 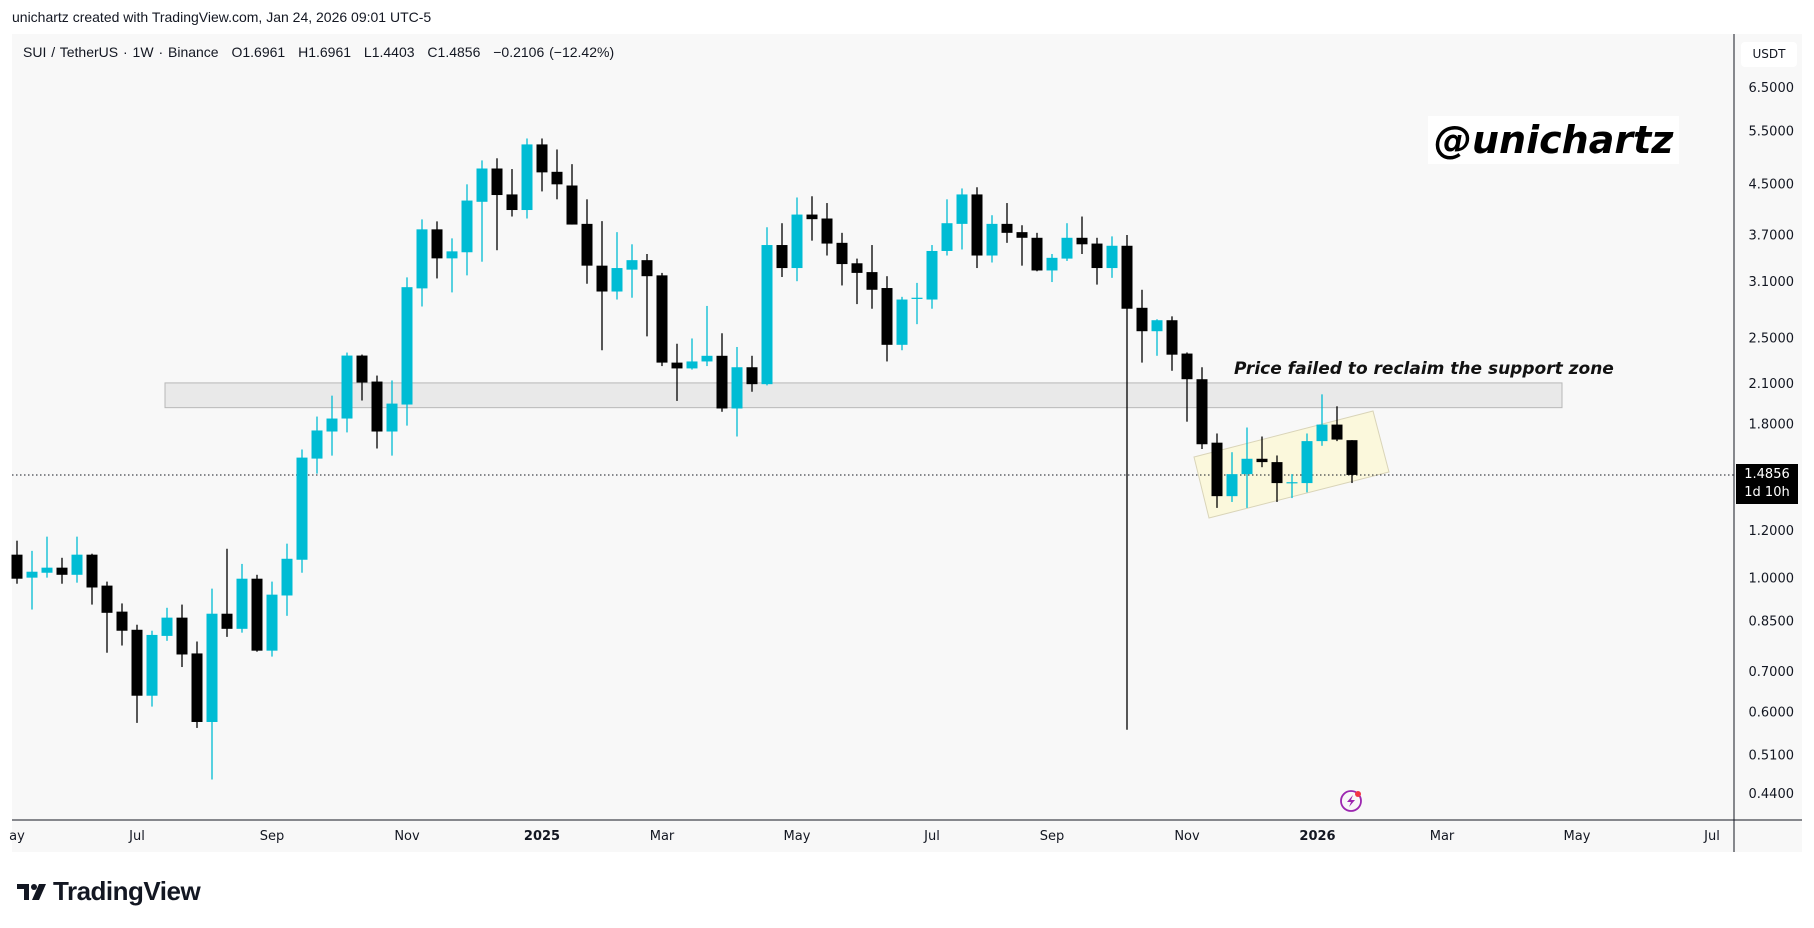 What do you see at coordinates (1769, 54) in the screenshot?
I see `currency-button: USDT` at bounding box center [1769, 54].